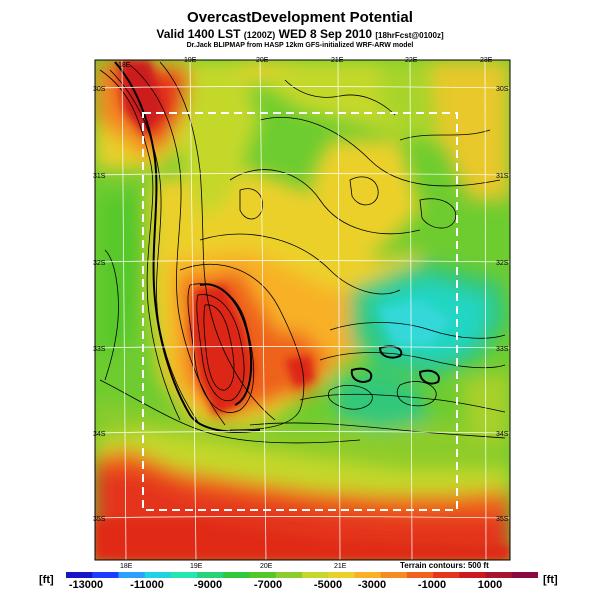 The image size is (600, 600). Describe the element at coordinates (196, 566) in the screenshot. I see `lon-label-bottom: 19E` at that location.